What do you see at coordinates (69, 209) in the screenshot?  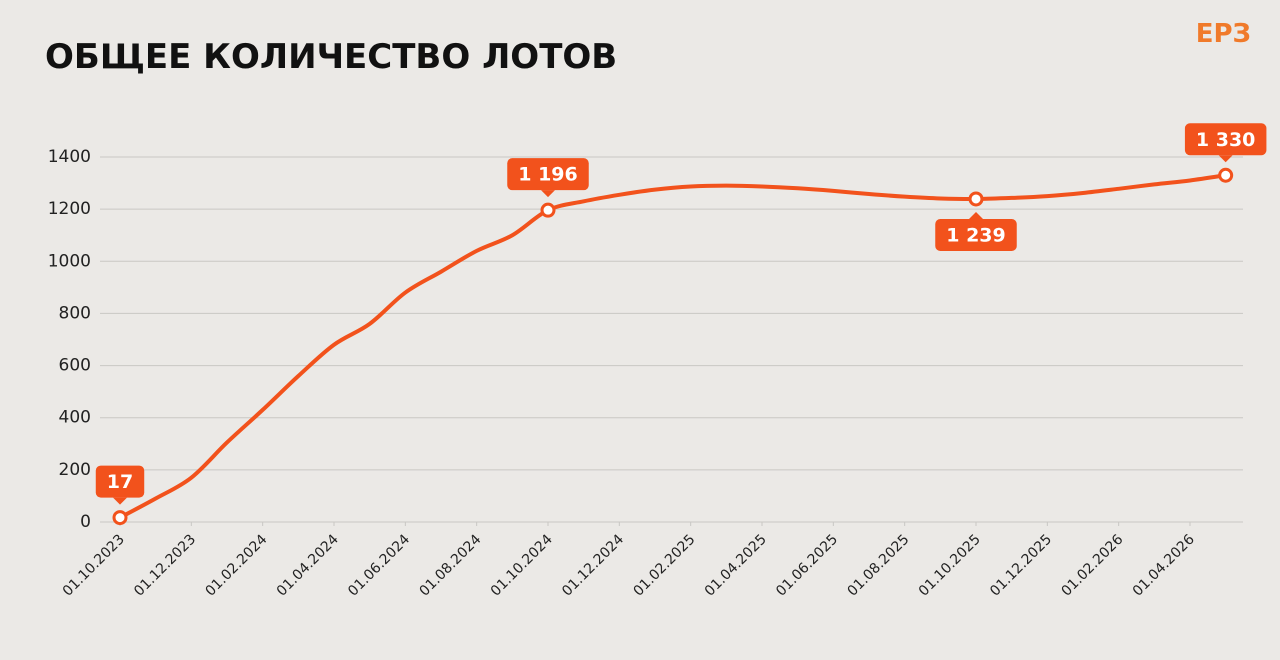 I see `y-tick-label: 1200` at bounding box center [69, 209].